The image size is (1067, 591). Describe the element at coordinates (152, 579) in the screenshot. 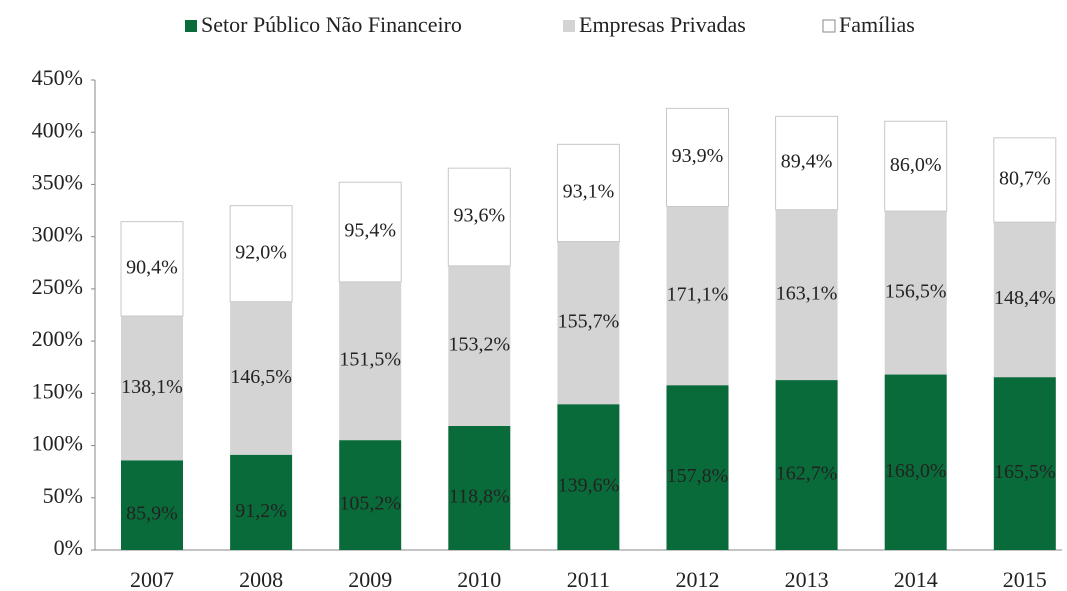

I see `x-tick-label: 2007` at that location.